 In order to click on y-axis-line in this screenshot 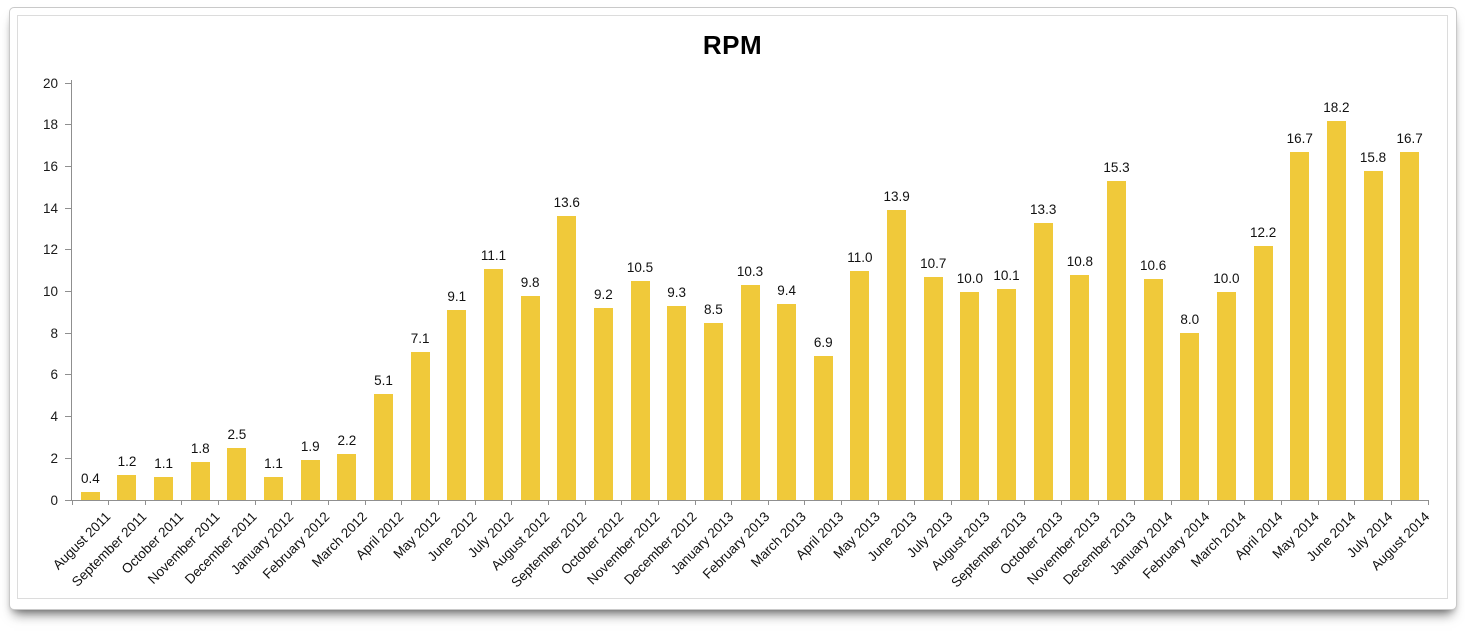, I will do `click(71, 290)`.